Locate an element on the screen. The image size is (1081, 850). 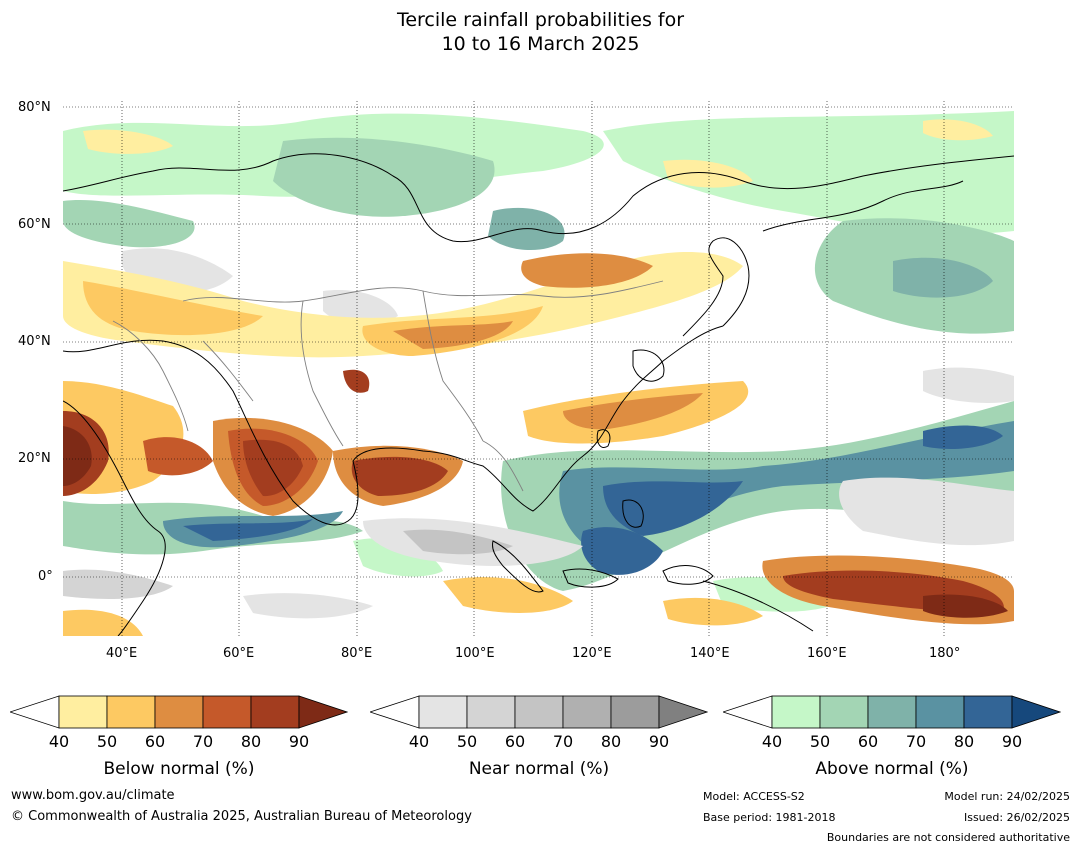
lon-label-40e: 40°E is located at coordinates (122, 653).